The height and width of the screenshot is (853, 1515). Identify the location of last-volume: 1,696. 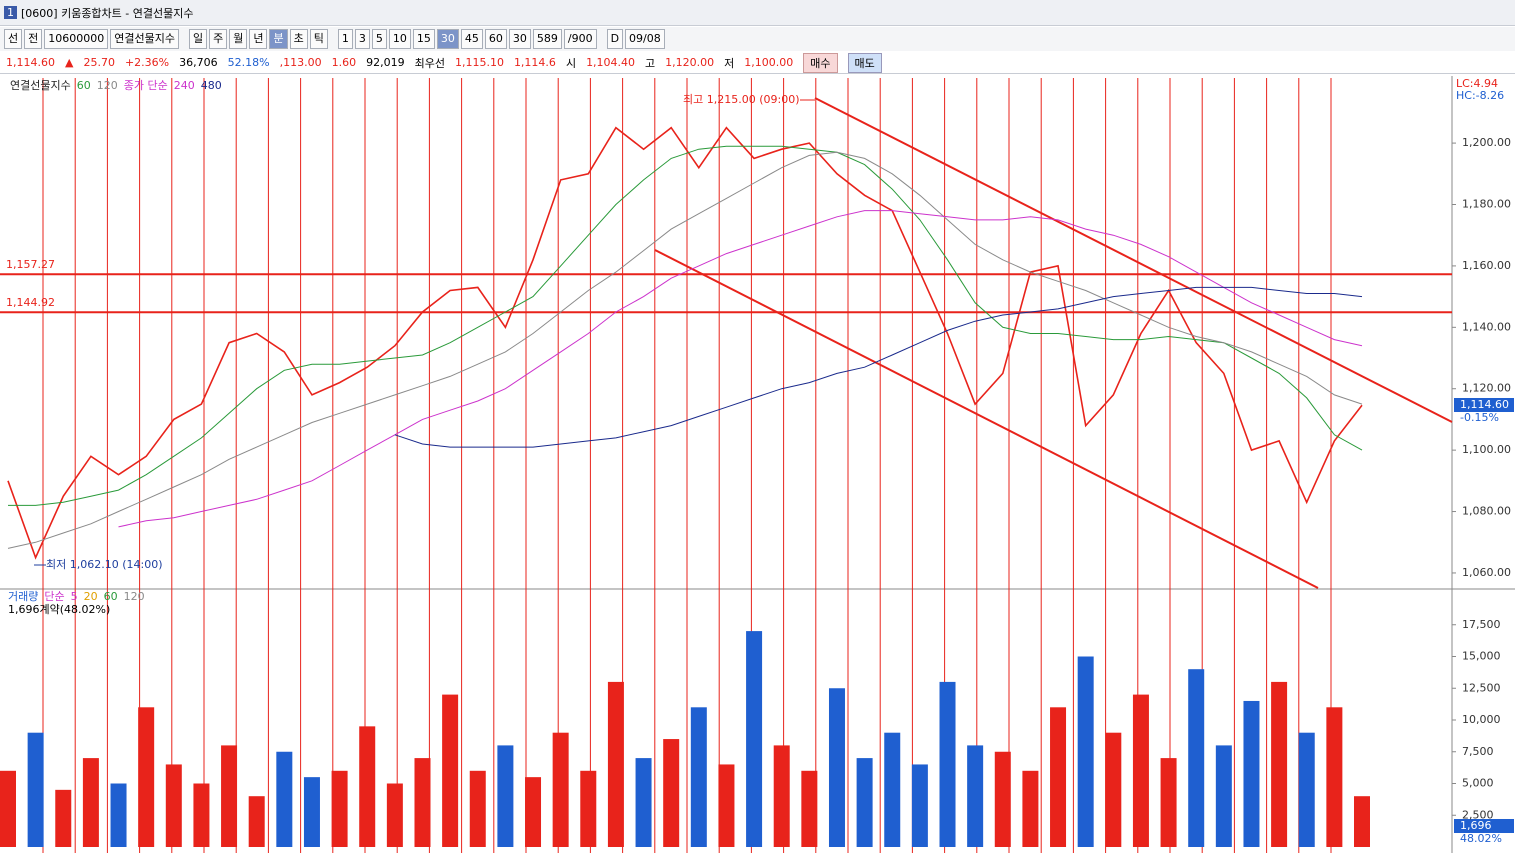
(1476, 825).